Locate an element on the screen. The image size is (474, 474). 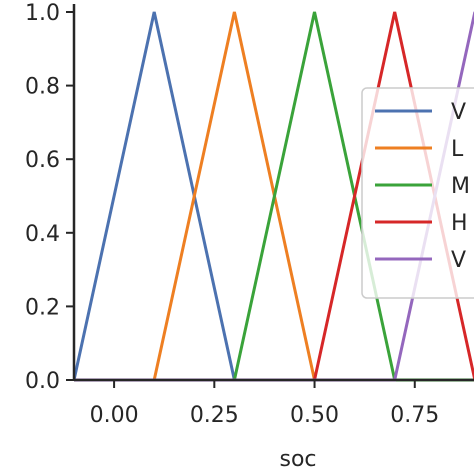
legend-frame is located at coordinates (417, 193).